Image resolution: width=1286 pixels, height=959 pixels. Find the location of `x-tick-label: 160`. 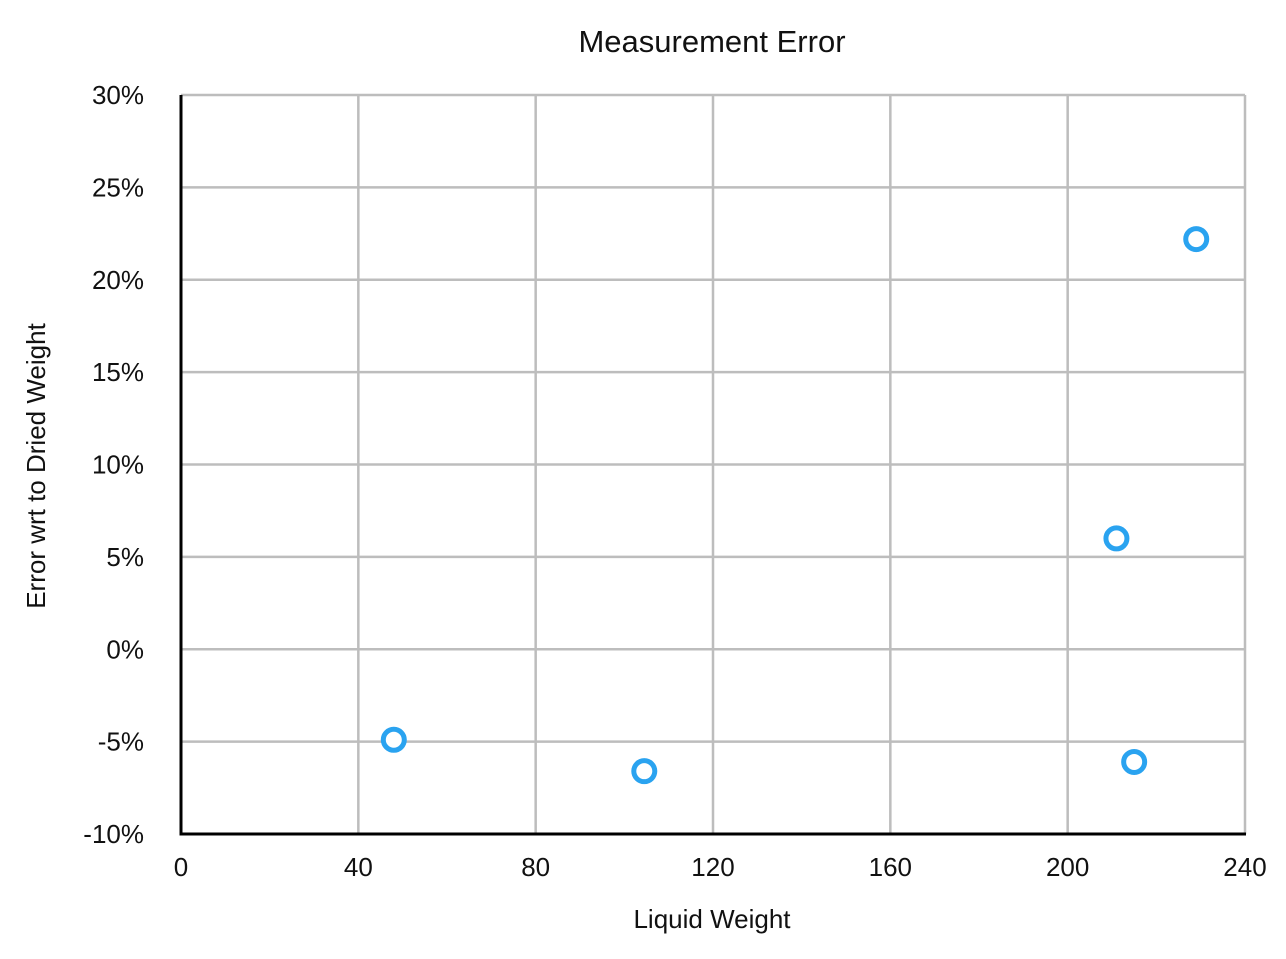

x-tick-label: 160 is located at coordinates (890, 867).